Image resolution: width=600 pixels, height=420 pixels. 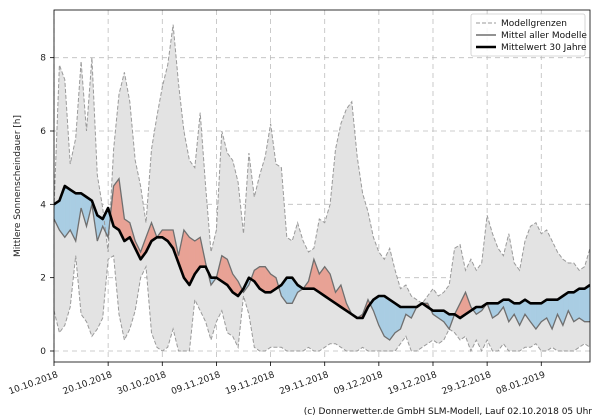 I want to click on legend-box, so click(x=528, y=35).